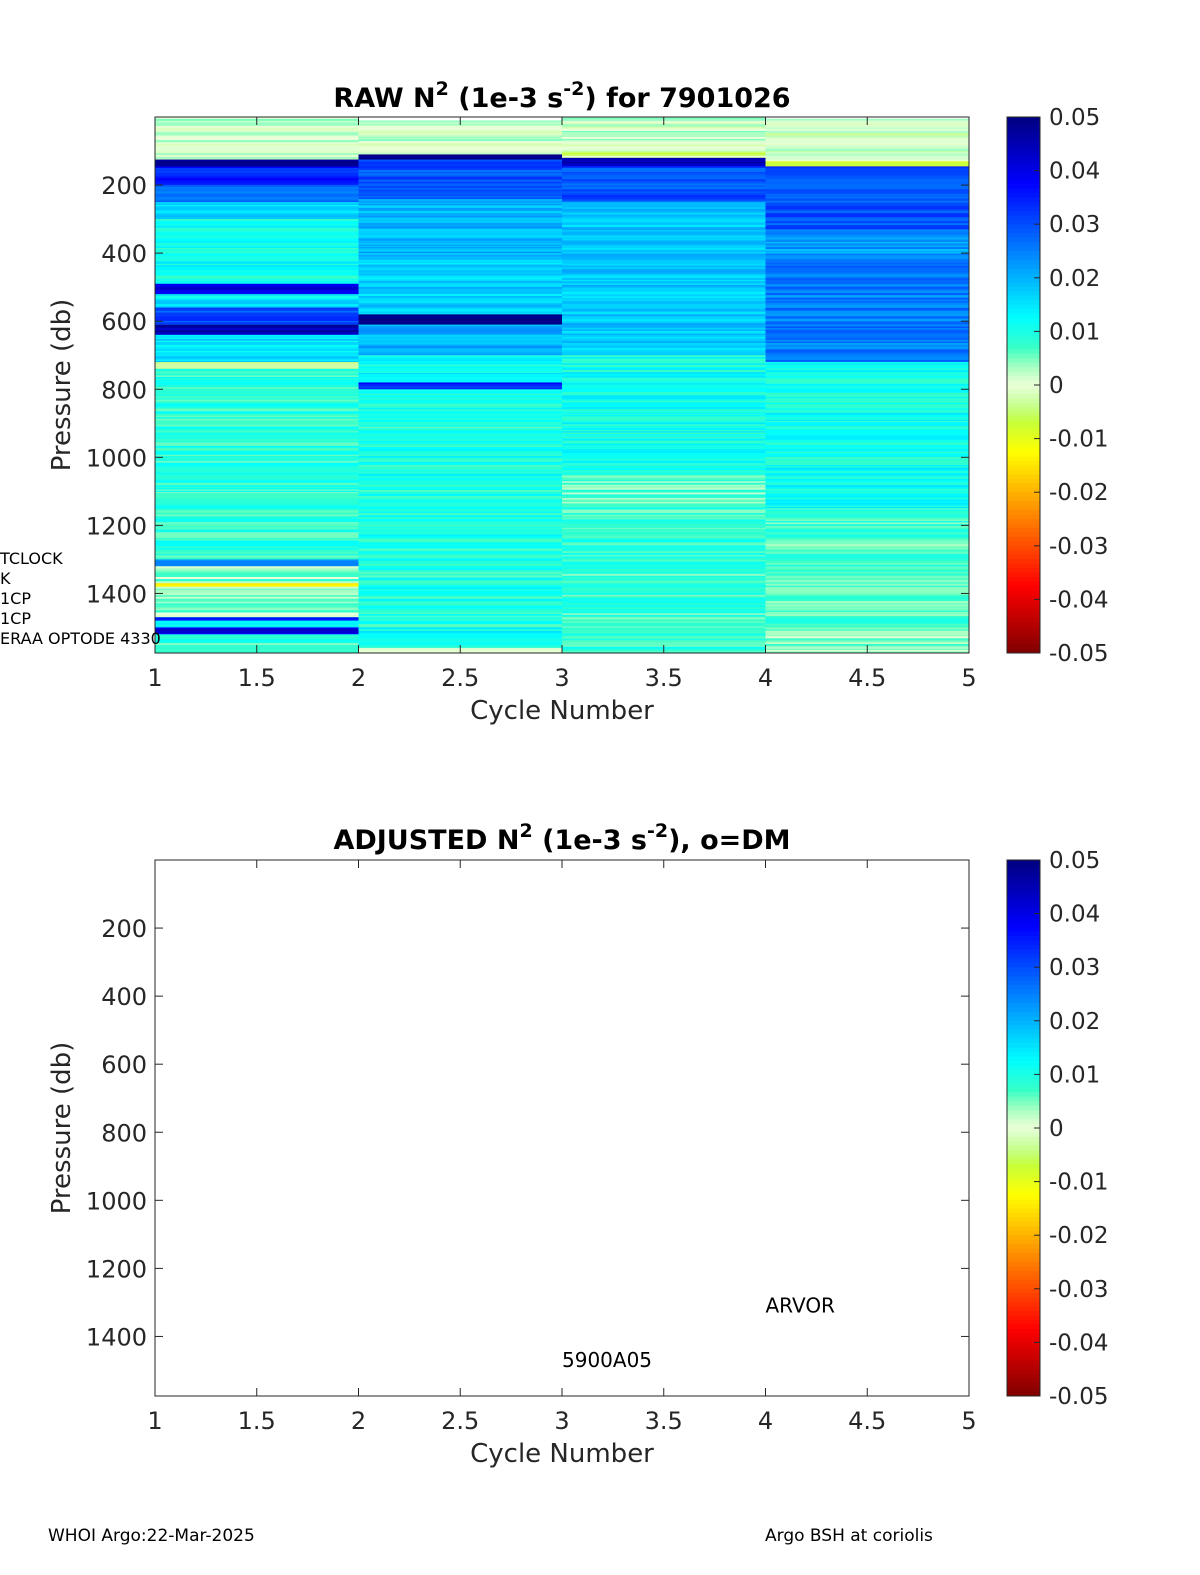 Image resolution: width=1200 pixels, height=1575 pixels. What do you see at coordinates (765, 678) in the screenshot?
I see `x-tick-label: 4` at bounding box center [765, 678].